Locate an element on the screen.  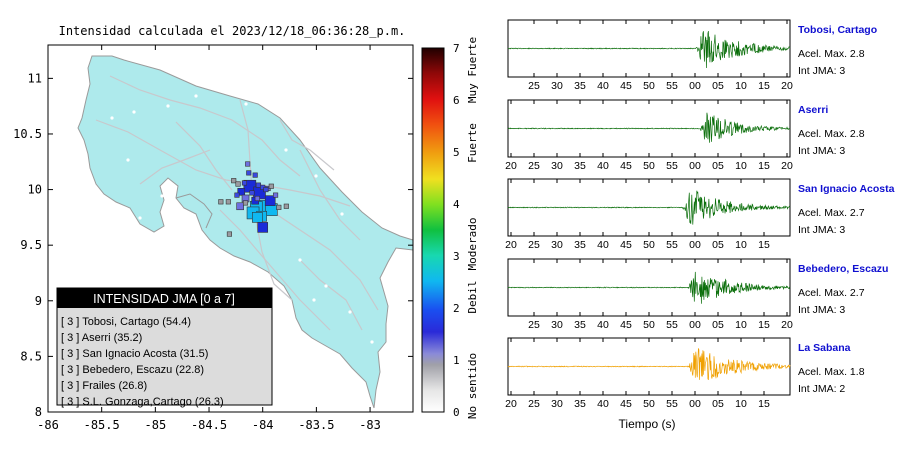
legend-item: [ 3 ] San Ignacio Acosta (31.5) is located at coordinates (134, 354).